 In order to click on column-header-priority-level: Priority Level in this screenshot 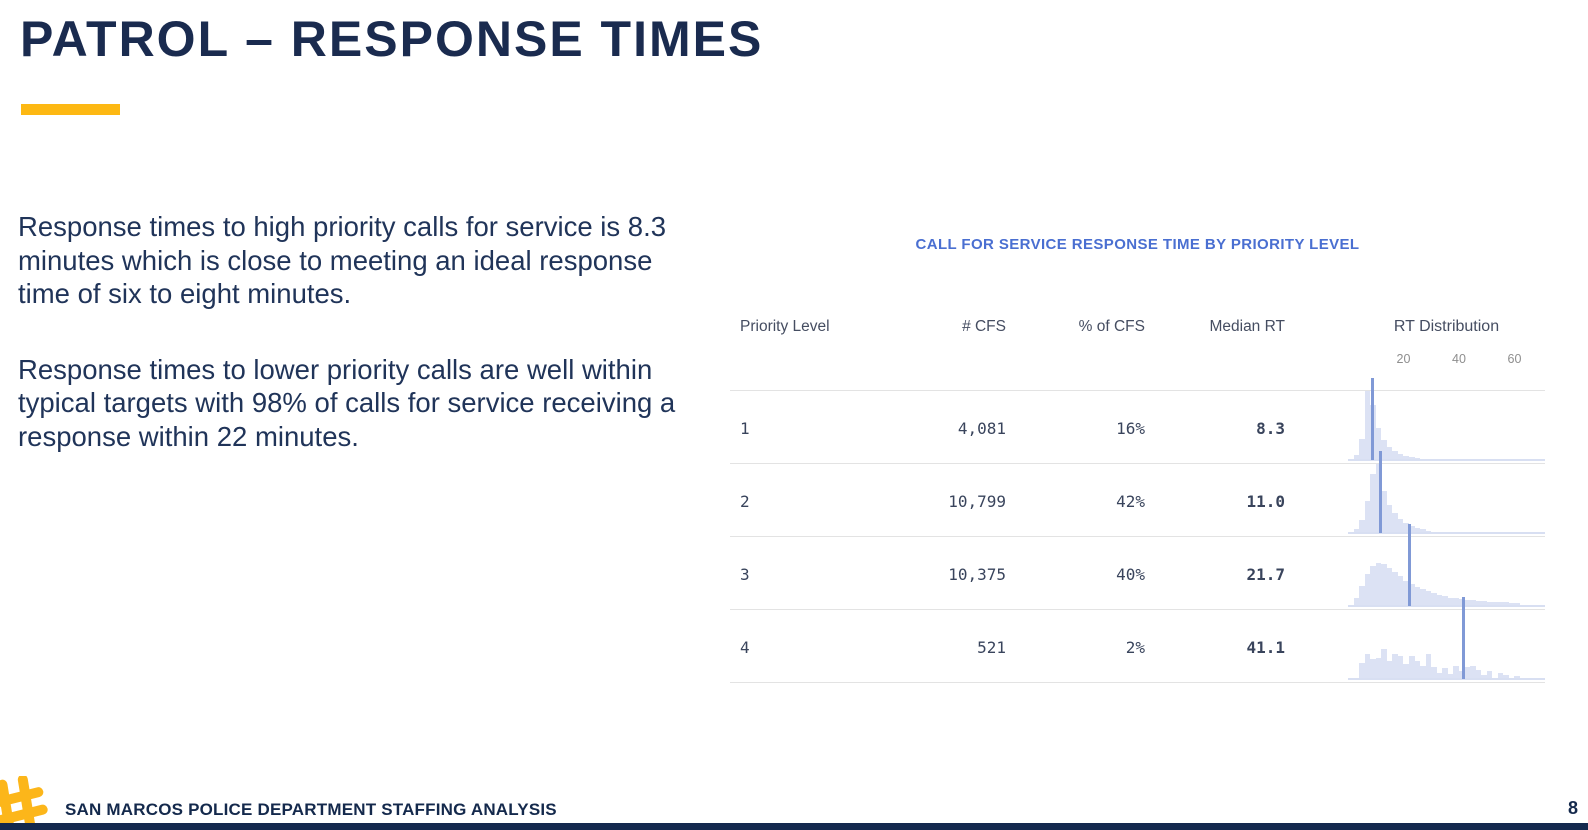, I will do `click(785, 326)`.